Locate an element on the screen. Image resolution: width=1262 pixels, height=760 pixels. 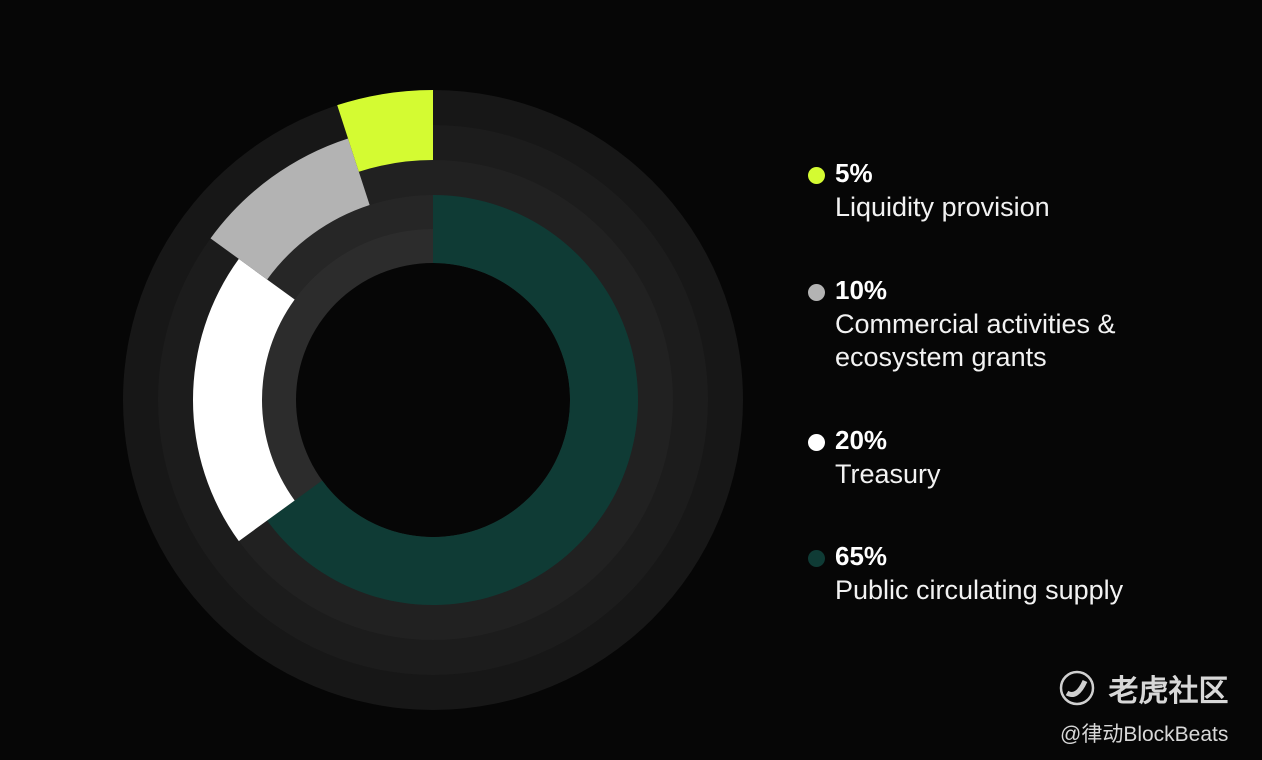
legend-percent: 20% is located at coordinates (861, 440).